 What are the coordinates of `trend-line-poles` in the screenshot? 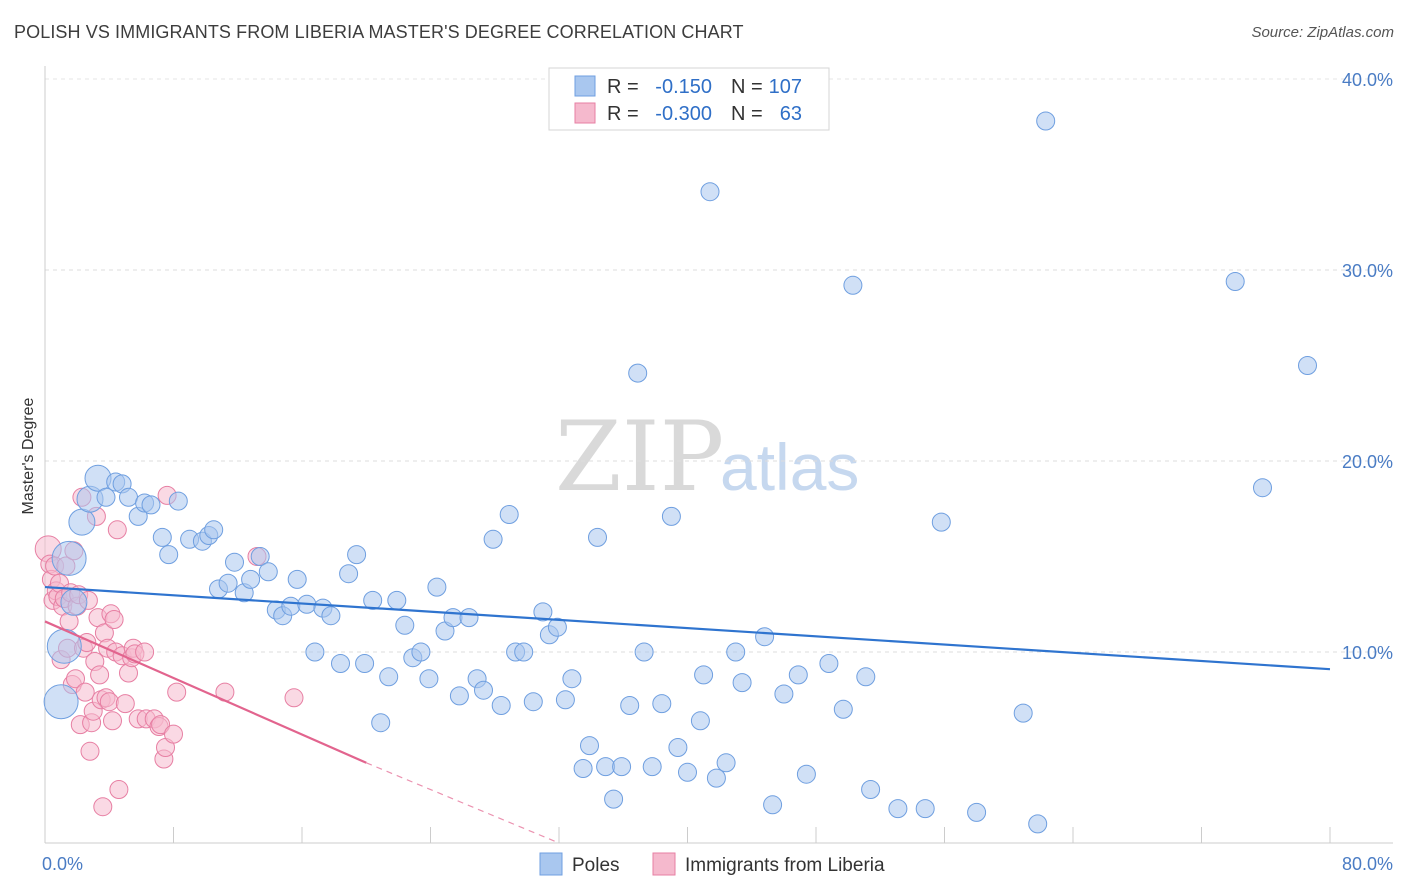 It's located at (687, 628).